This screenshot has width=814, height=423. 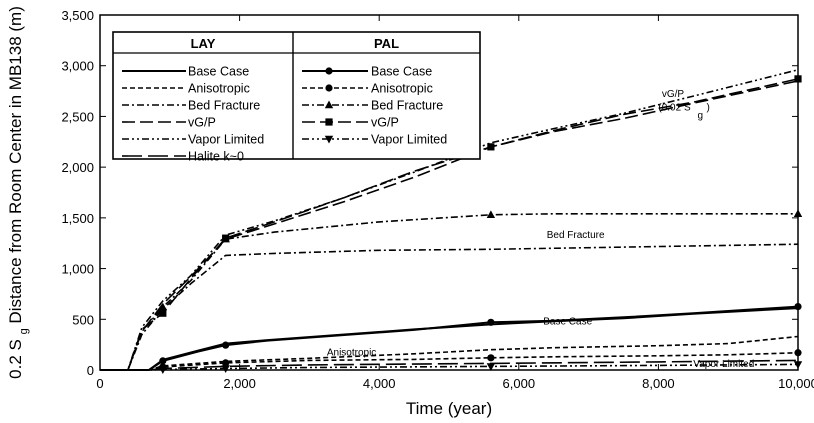 What do you see at coordinates (226, 140) in the screenshot?
I see `legend-label-lay-vapor-limited: Vapor Limited` at bounding box center [226, 140].